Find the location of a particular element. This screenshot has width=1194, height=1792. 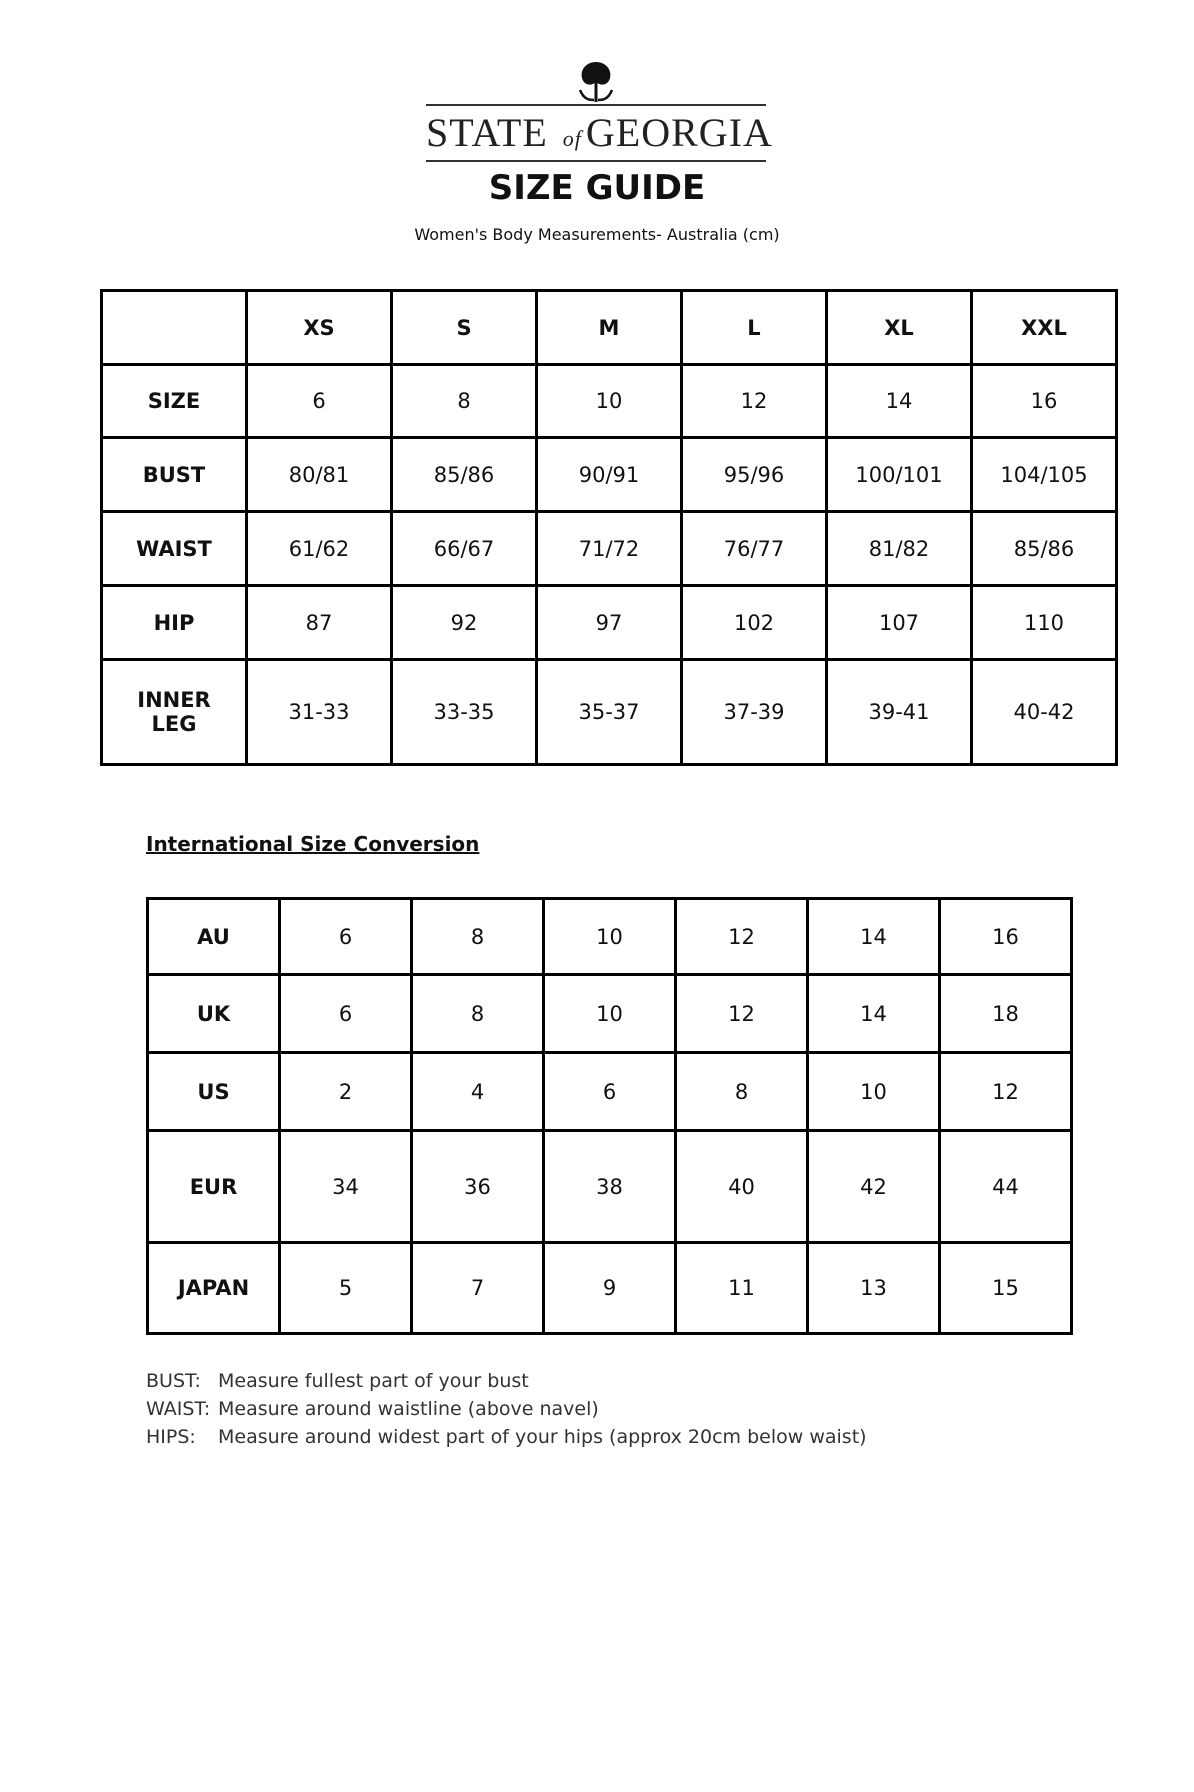

table-cell: 37-39 is located at coordinates (754, 712).